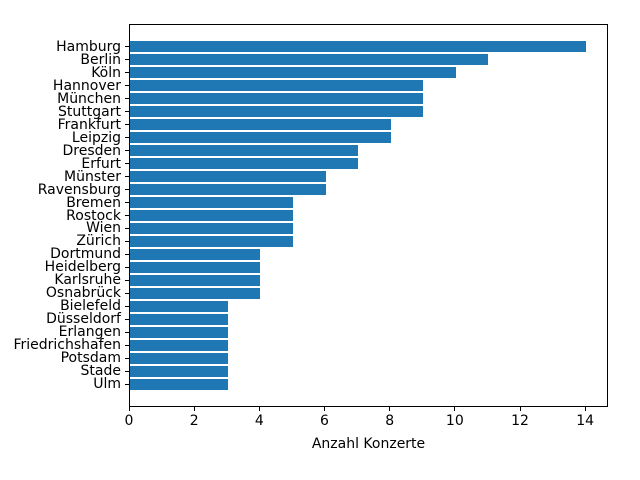 The height and width of the screenshot is (480, 640). What do you see at coordinates (179, 345) in the screenshot?
I see `bar-friedrichshafen` at bounding box center [179, 345].